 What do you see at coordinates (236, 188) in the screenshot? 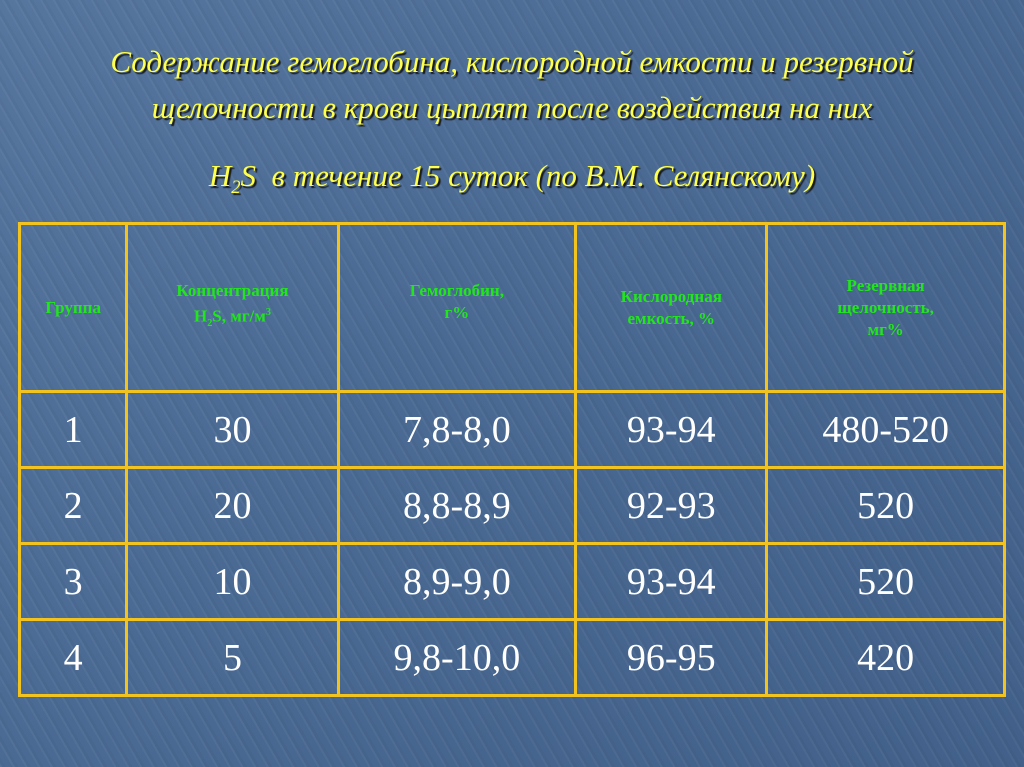
I see `title-sub: 2` at bounding box center [236, 188].